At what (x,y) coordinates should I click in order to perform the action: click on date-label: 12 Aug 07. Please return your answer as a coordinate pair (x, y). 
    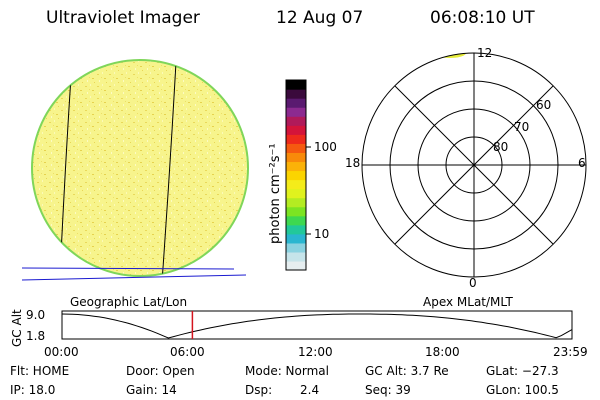
    Looking at the image, I should click on (320, 18).